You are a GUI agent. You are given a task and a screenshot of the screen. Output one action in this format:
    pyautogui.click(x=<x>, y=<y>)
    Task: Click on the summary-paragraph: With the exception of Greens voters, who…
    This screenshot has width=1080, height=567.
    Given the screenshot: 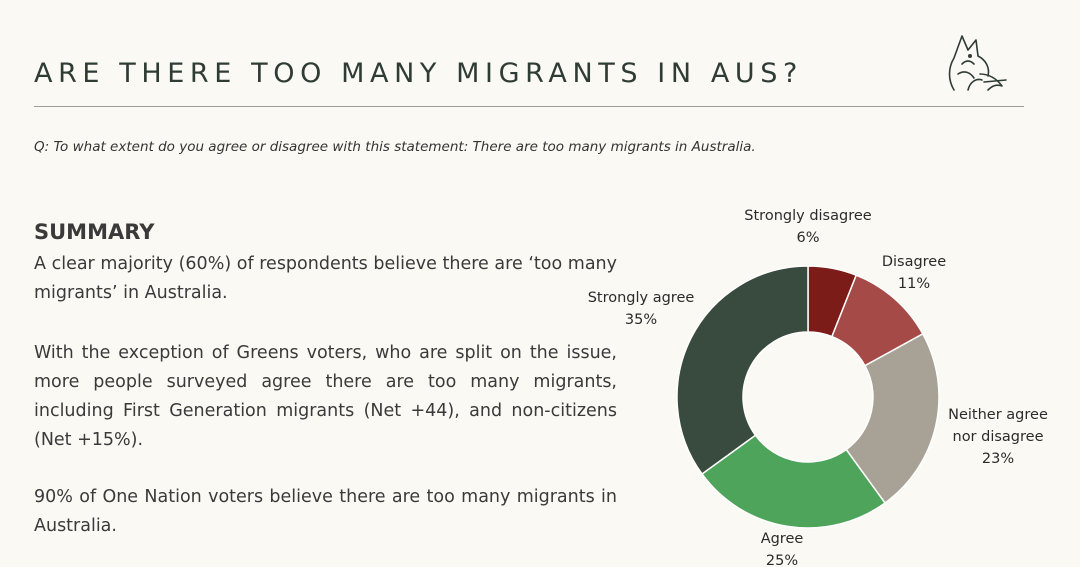 What is the action you would take?
    pyautogui.click(x=325, y=396)
    